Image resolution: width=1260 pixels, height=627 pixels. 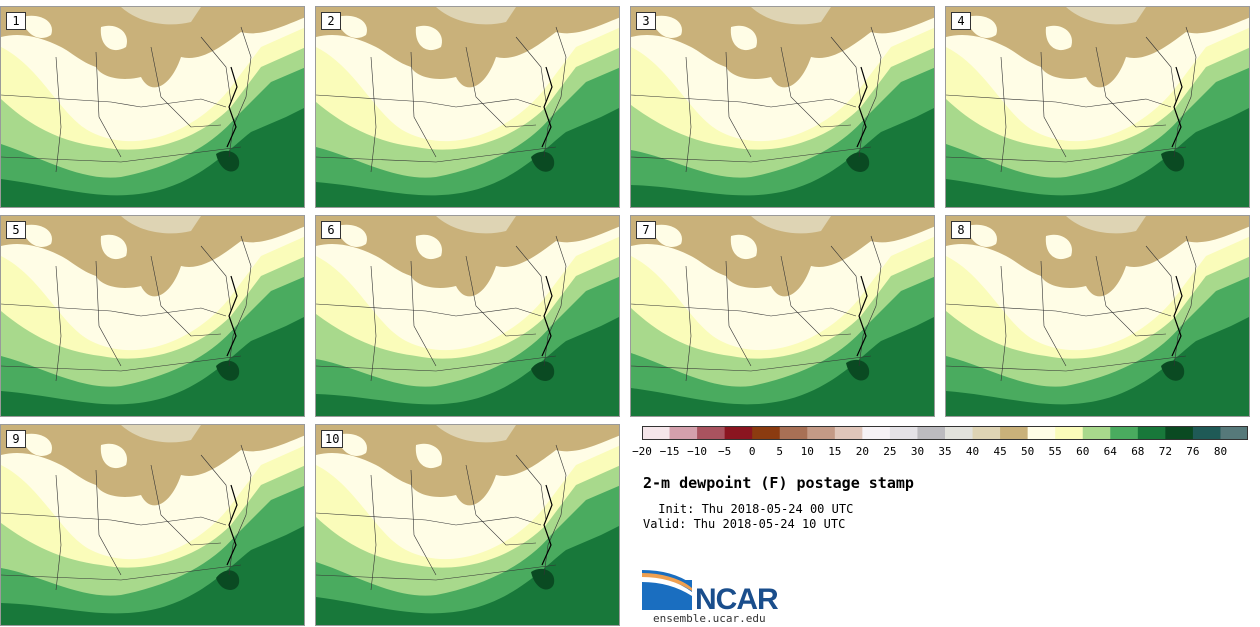 I want to click on colorbar-tick-label: −10, so click(x=697, y=451).